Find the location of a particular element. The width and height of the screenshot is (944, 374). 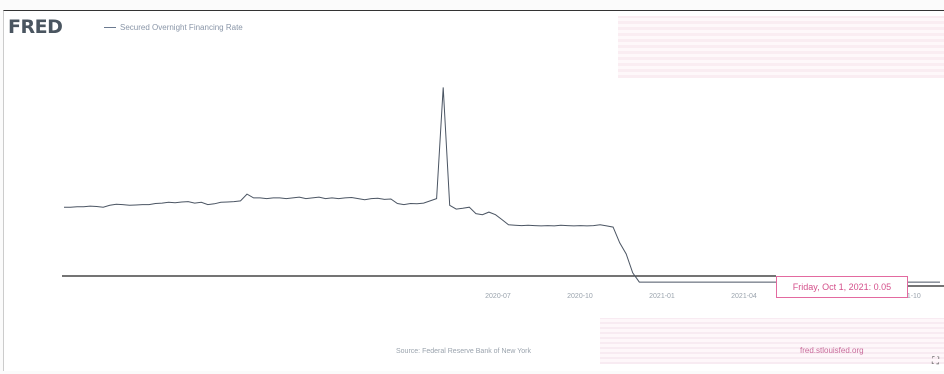

source-note: Source: Federal Reserve Bank of New York is located at coordinates (464, 351).